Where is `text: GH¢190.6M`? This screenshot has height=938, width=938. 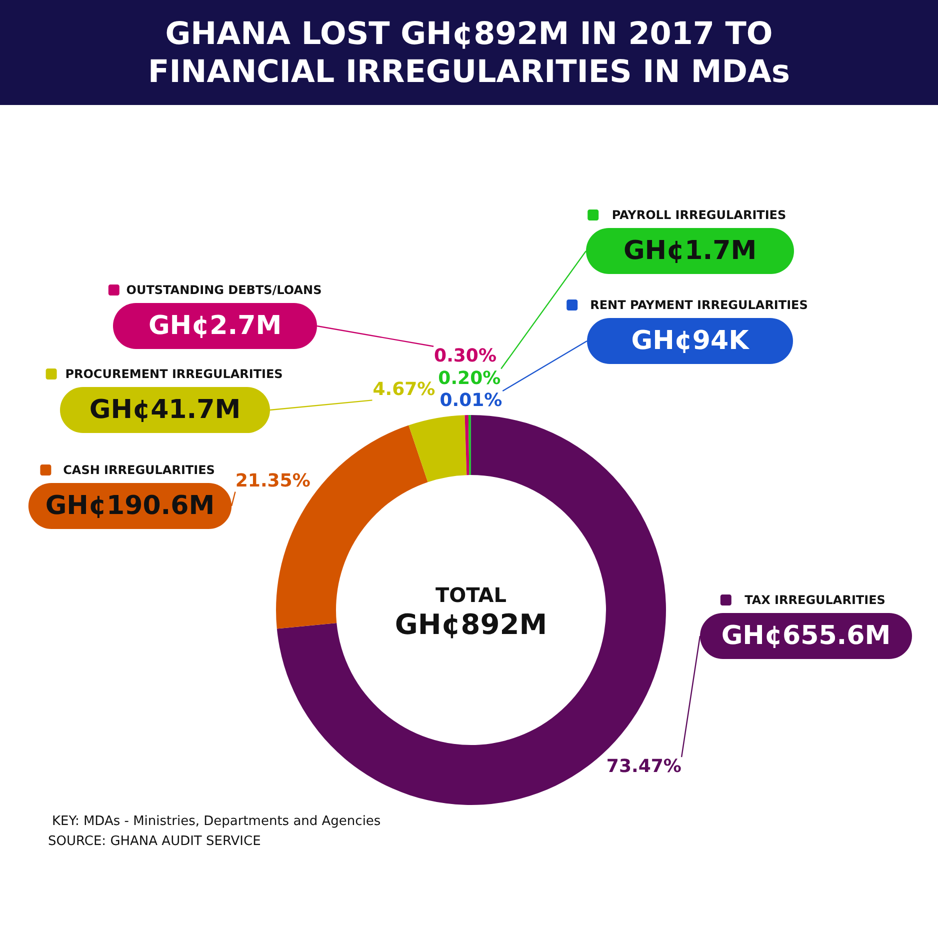
text: GH¢190.6M is located at coordinates (130, 506).